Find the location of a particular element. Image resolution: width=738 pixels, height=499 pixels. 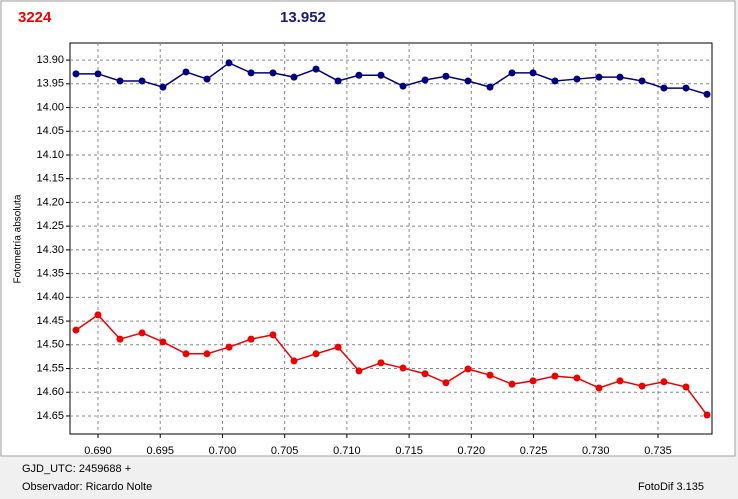

y-tick-label: 14.30 is located at coordinates (50, 250).